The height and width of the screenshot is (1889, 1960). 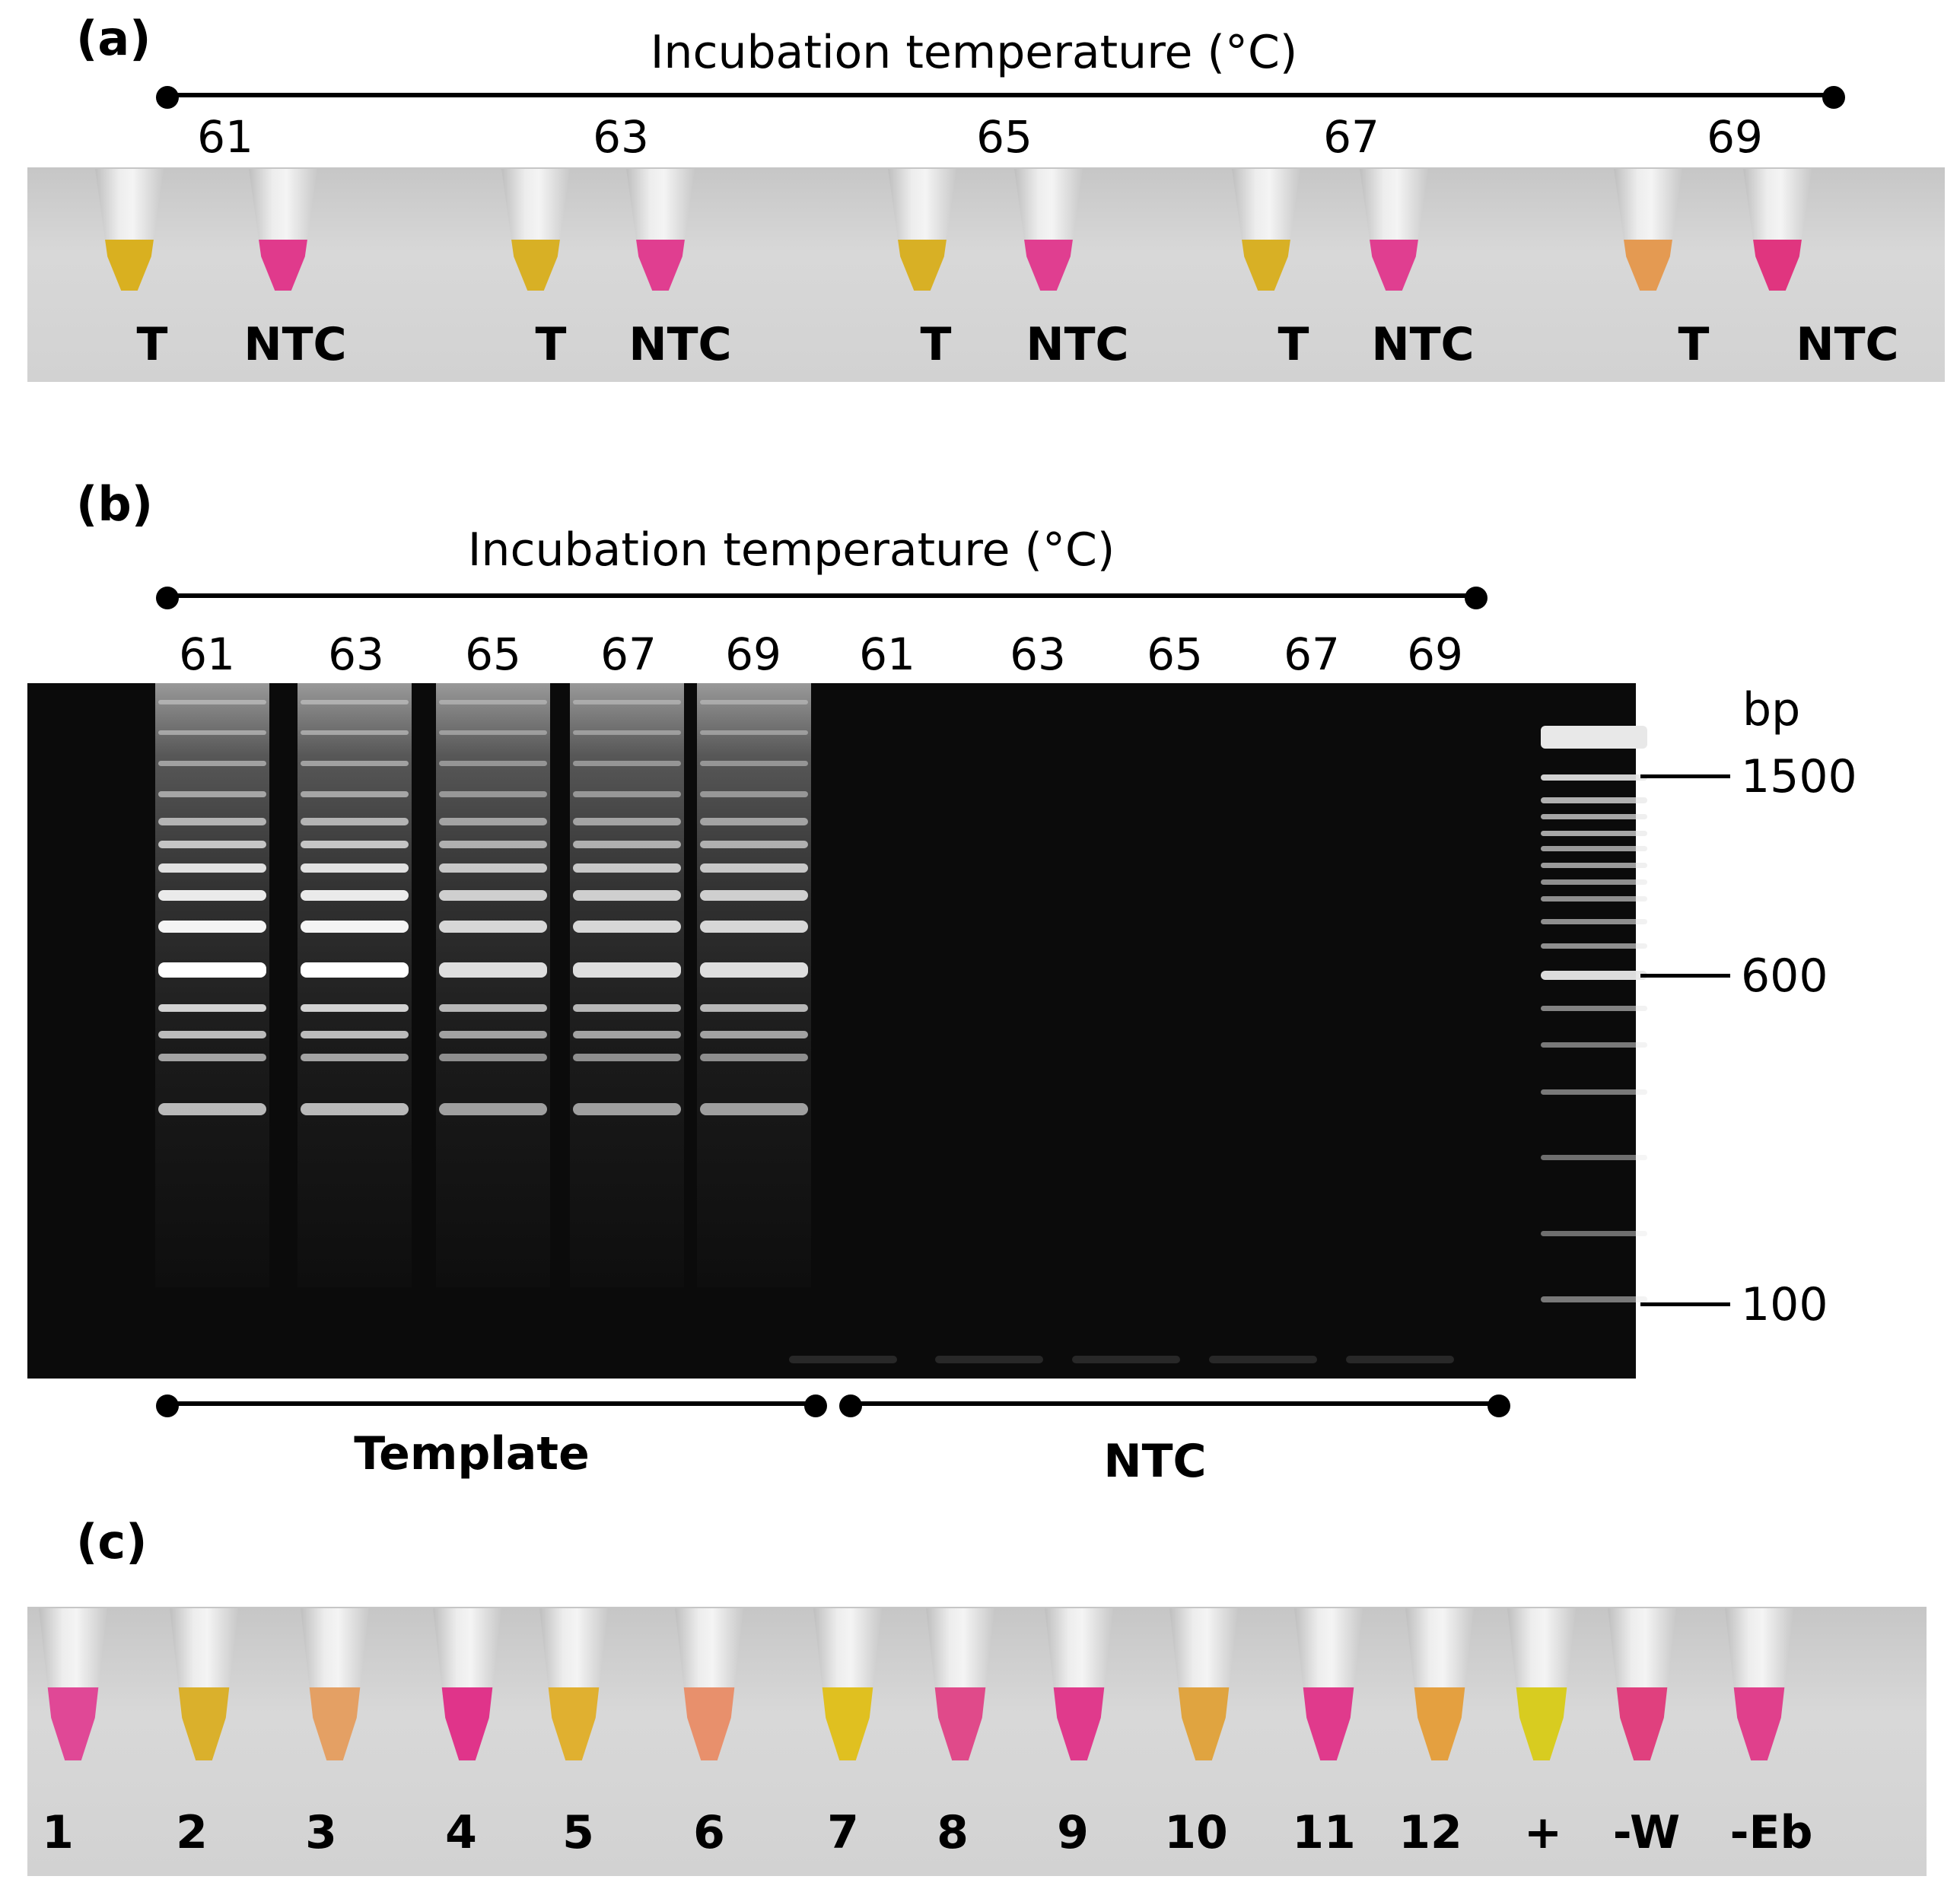 I want to click on panel-b-lane-temperature-label: 65, so click(x=493, y=654).